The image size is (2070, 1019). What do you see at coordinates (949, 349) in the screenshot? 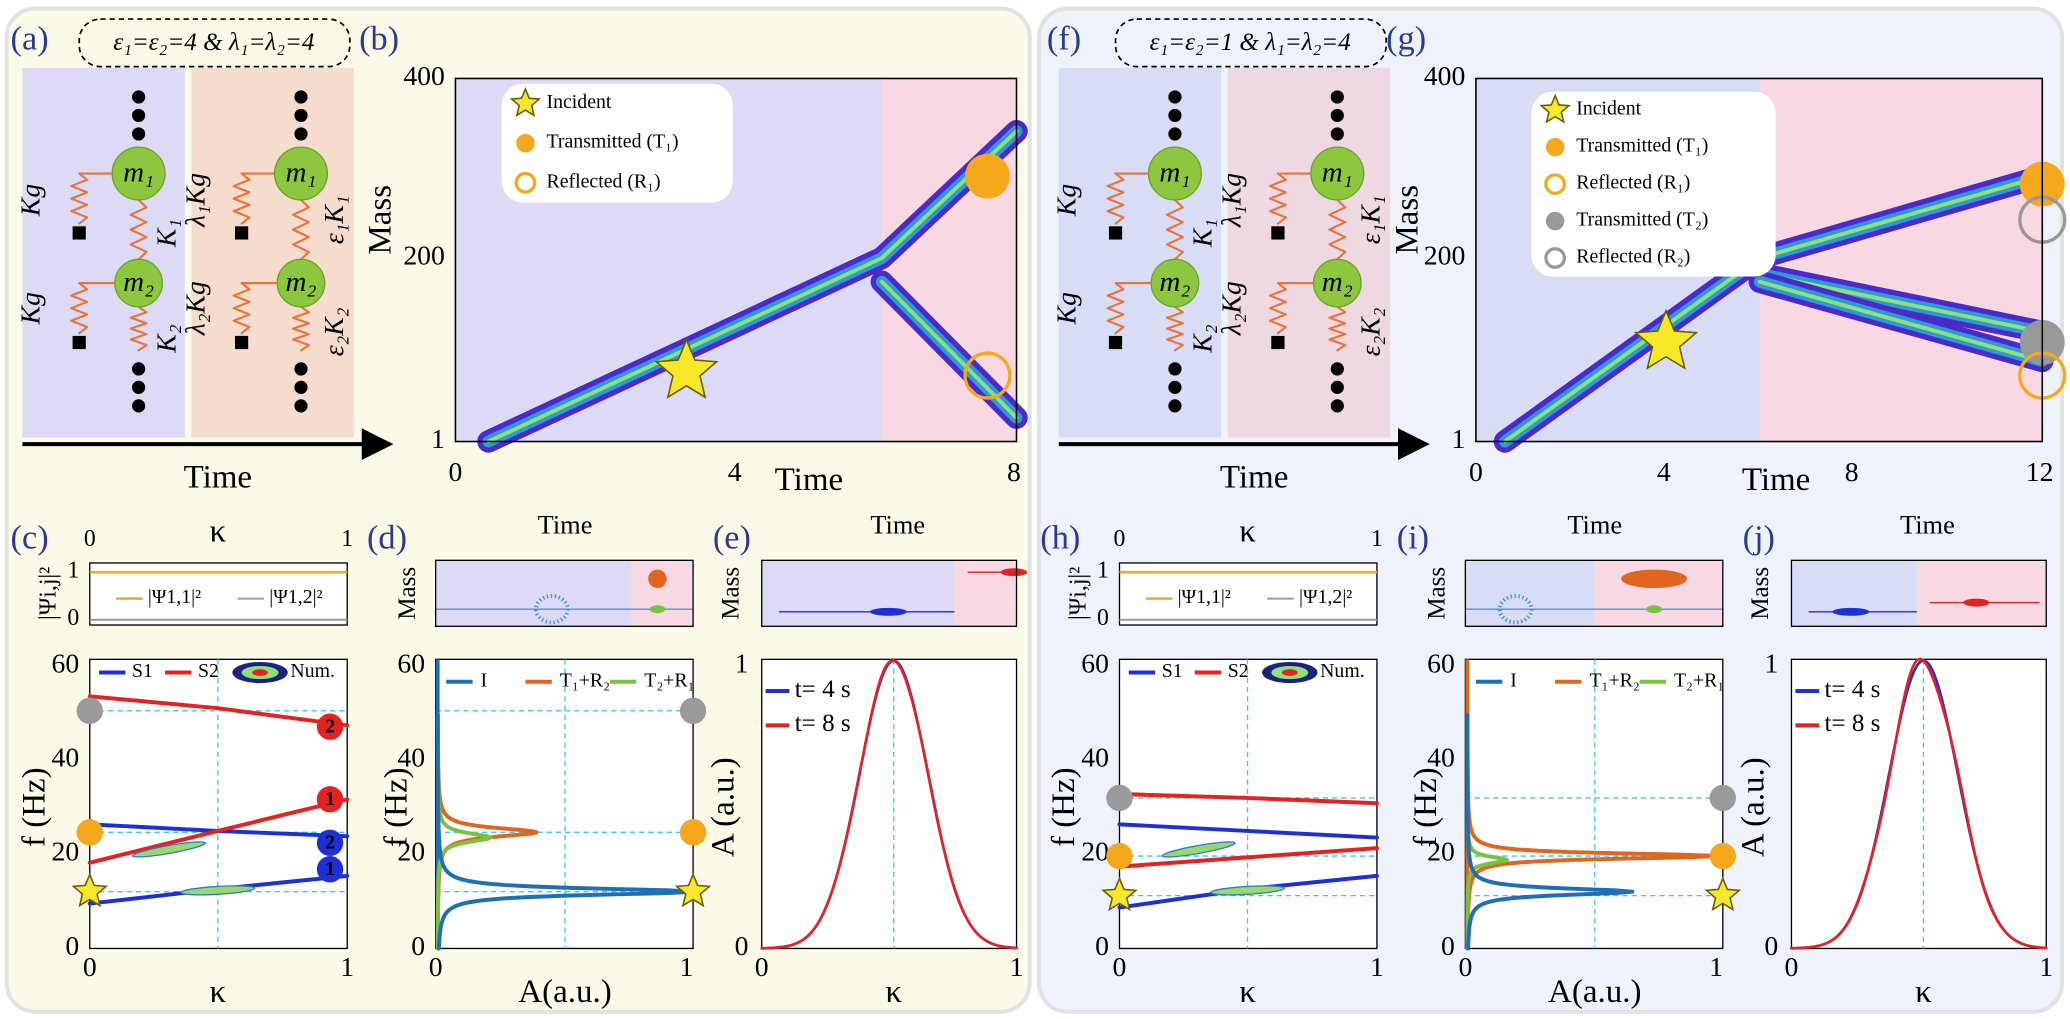
I see `beam` at bounding box center [949, 349].